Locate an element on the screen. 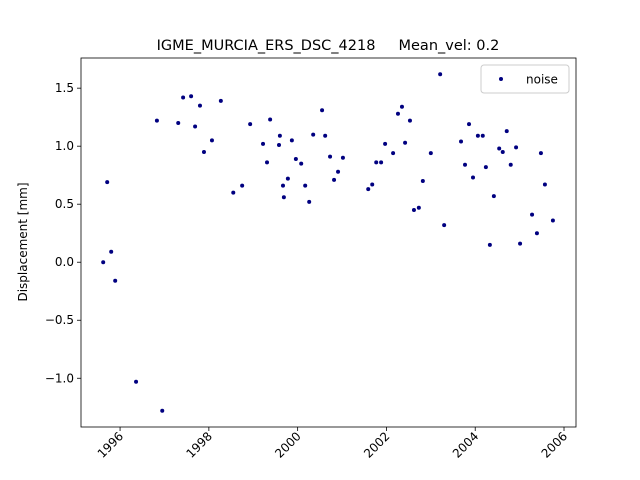  y-tick-label: −0.5 is located at coordinates (59, 320).